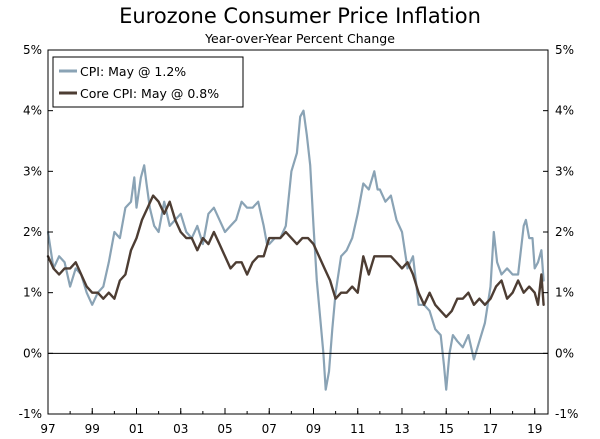 This screenshot has width=600, height=439. I want to click on y-tick-label-right: 3%, so click(564, 171).